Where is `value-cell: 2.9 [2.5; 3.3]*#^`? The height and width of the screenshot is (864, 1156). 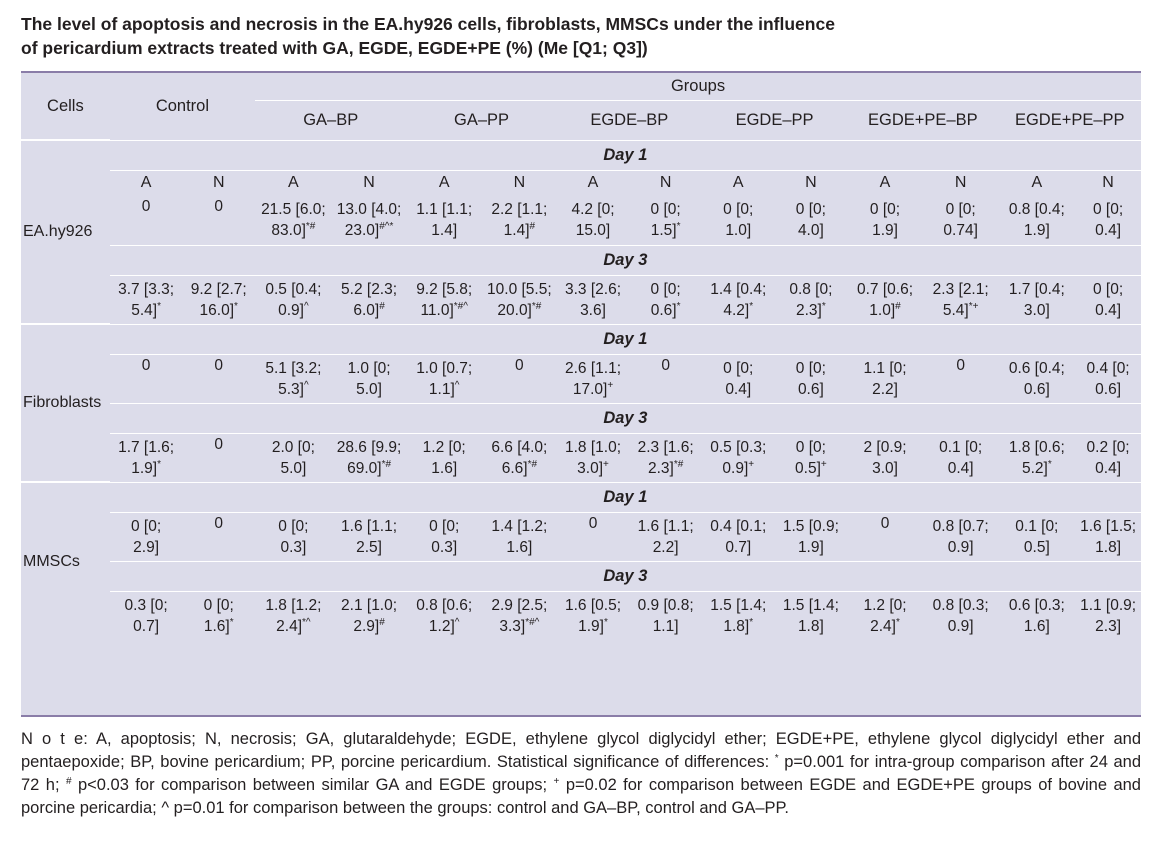 value-cell: 2.9 [2.5; 3.3]*#^ is located at coordinates (519, 615).